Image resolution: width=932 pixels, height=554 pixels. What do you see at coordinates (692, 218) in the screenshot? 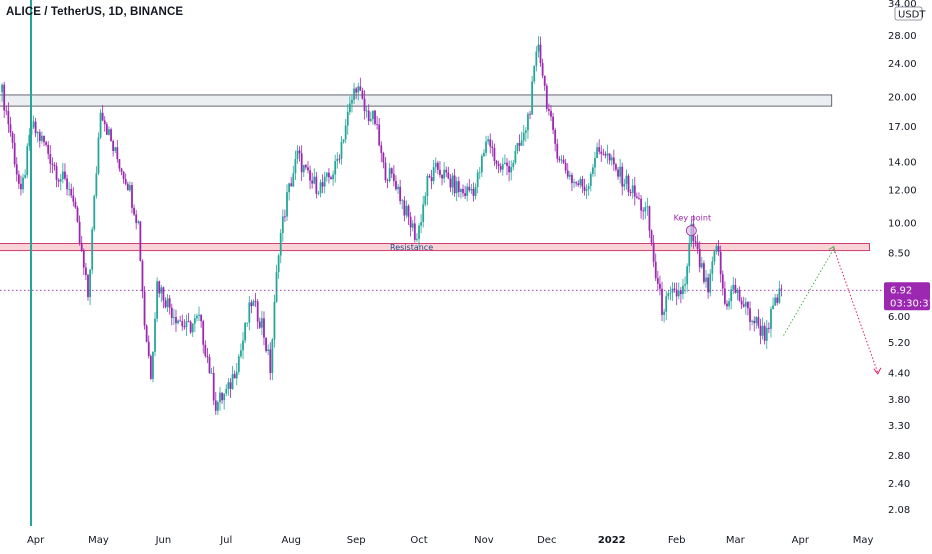
I see `key-point-label: Key point` at bounding box center [692, 218].